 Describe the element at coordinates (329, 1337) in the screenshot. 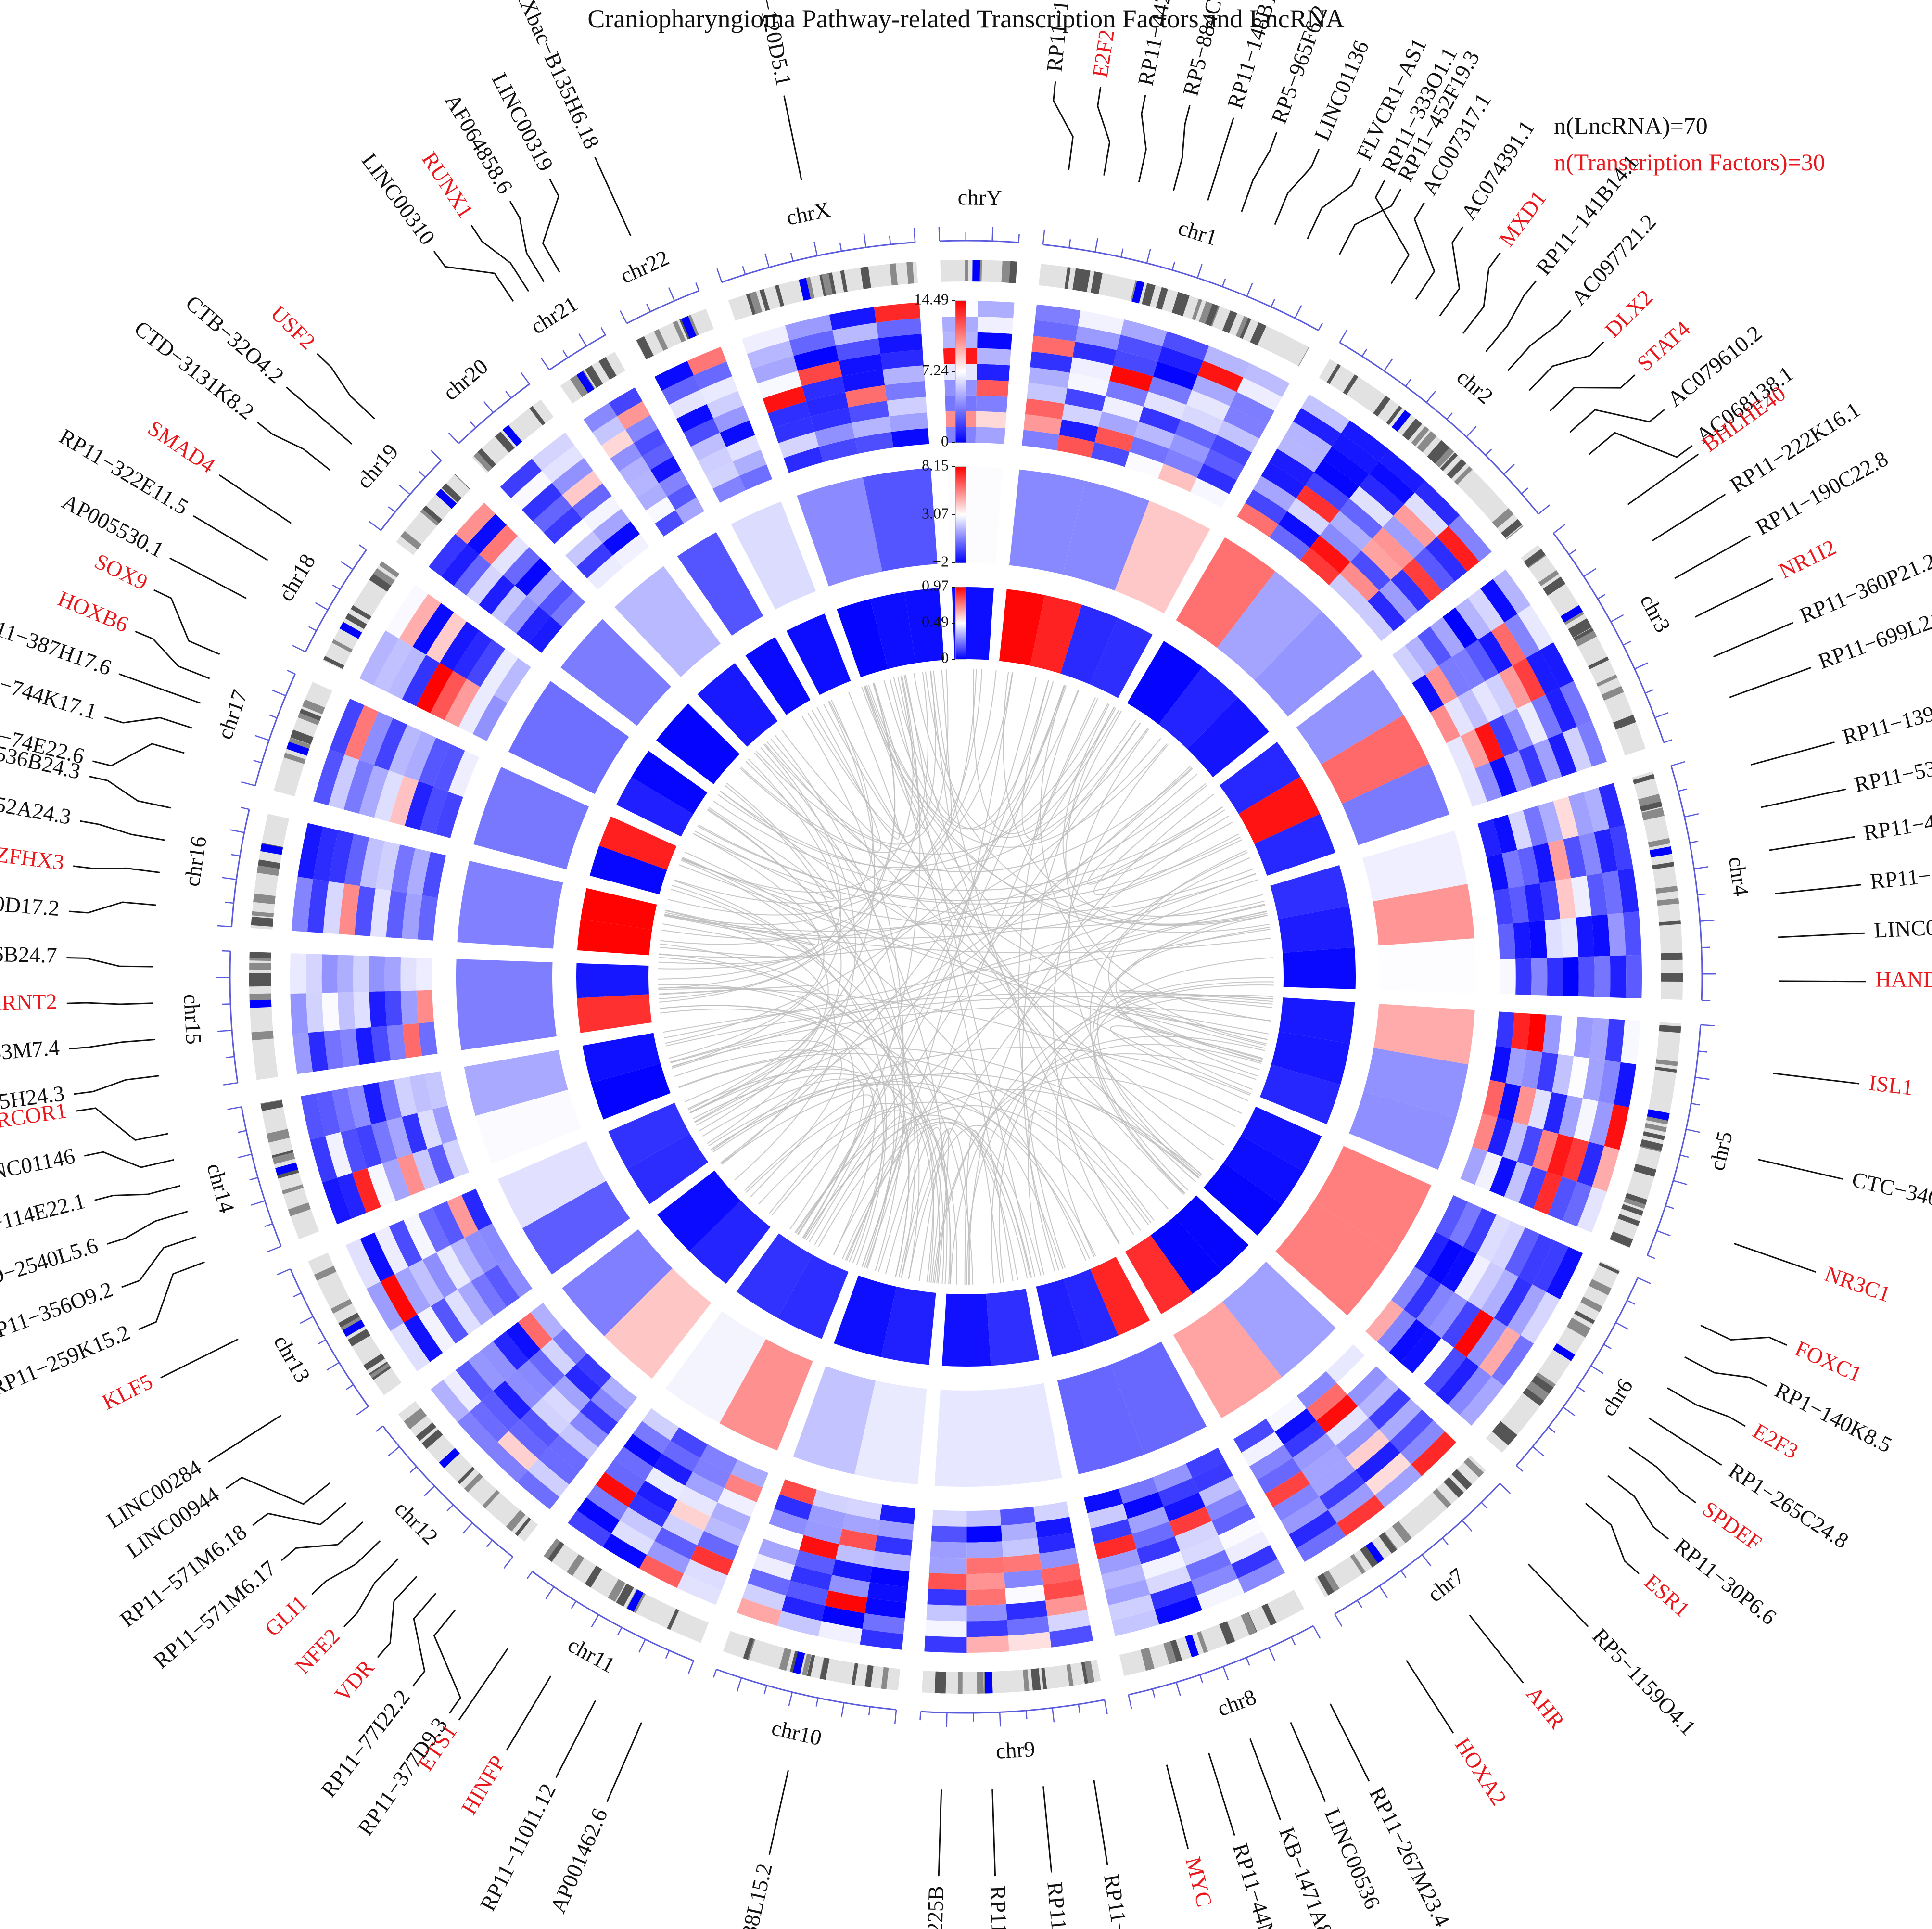

I see `axis-arc` at that location.